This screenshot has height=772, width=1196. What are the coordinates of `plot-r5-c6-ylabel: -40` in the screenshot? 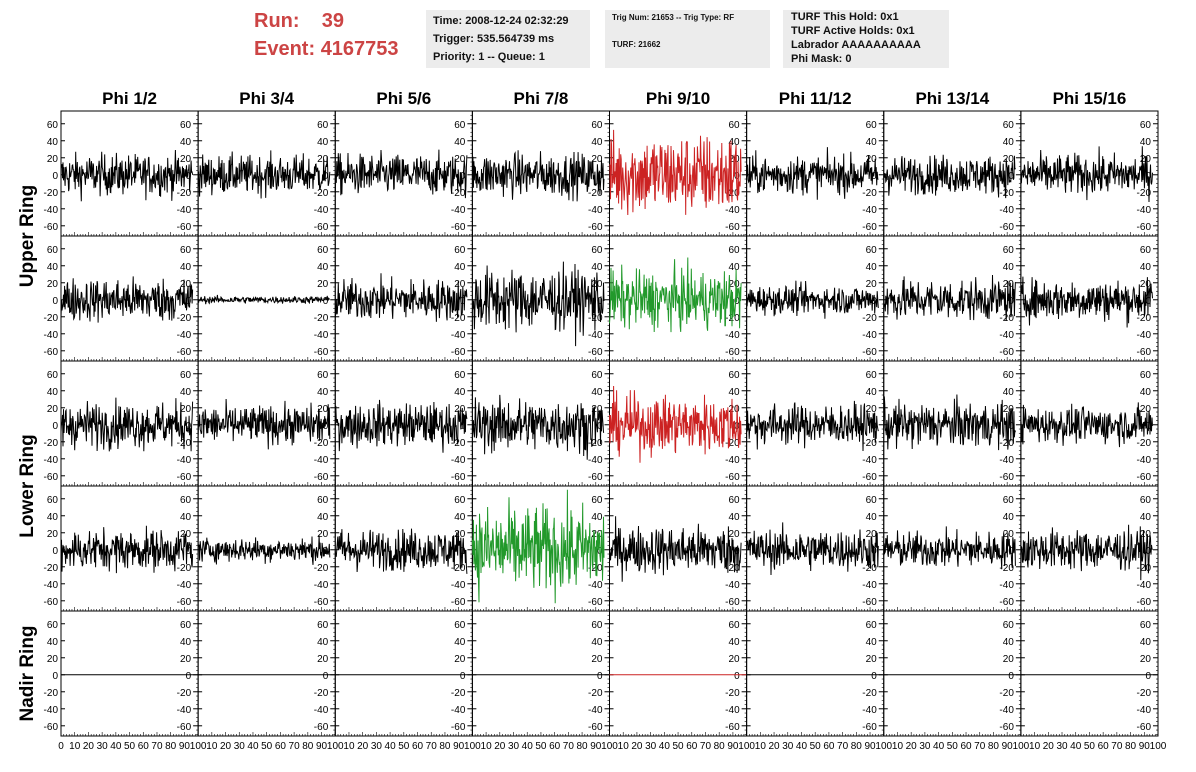 It's located at (869, 710).